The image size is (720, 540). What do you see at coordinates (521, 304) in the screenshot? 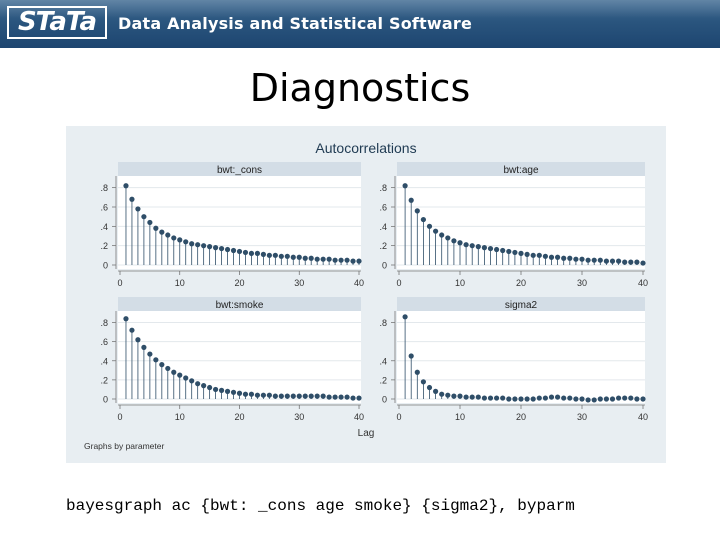
I see `panel-header-sigma2` at bounding box center [521, 304].